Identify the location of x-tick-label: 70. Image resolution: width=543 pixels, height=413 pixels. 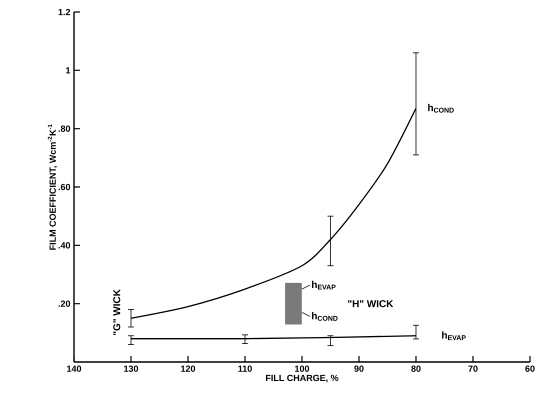
(473, 369).